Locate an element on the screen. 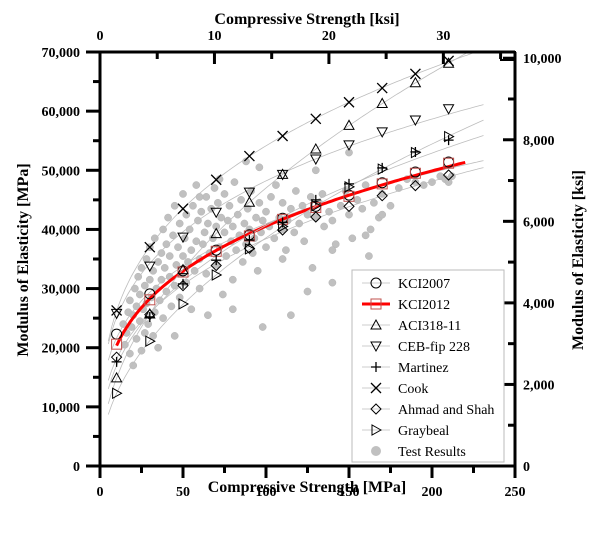 The height and width of the screenshot is (536, 600). legend-label: Ahmad and Shah is located at coordinates (446, 410).